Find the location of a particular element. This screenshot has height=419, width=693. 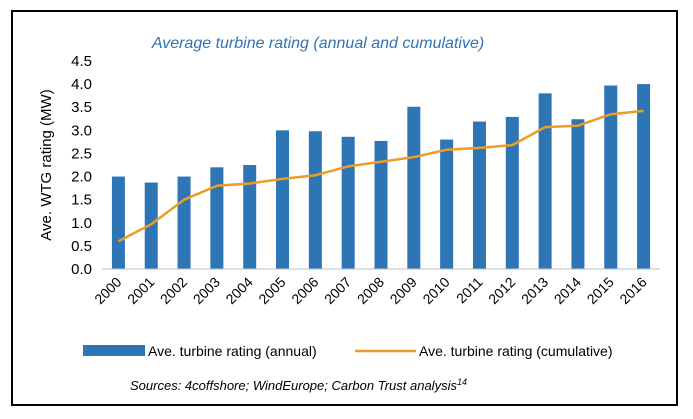

y-tick-label: 0.5 is located at coordinates (81, 246).